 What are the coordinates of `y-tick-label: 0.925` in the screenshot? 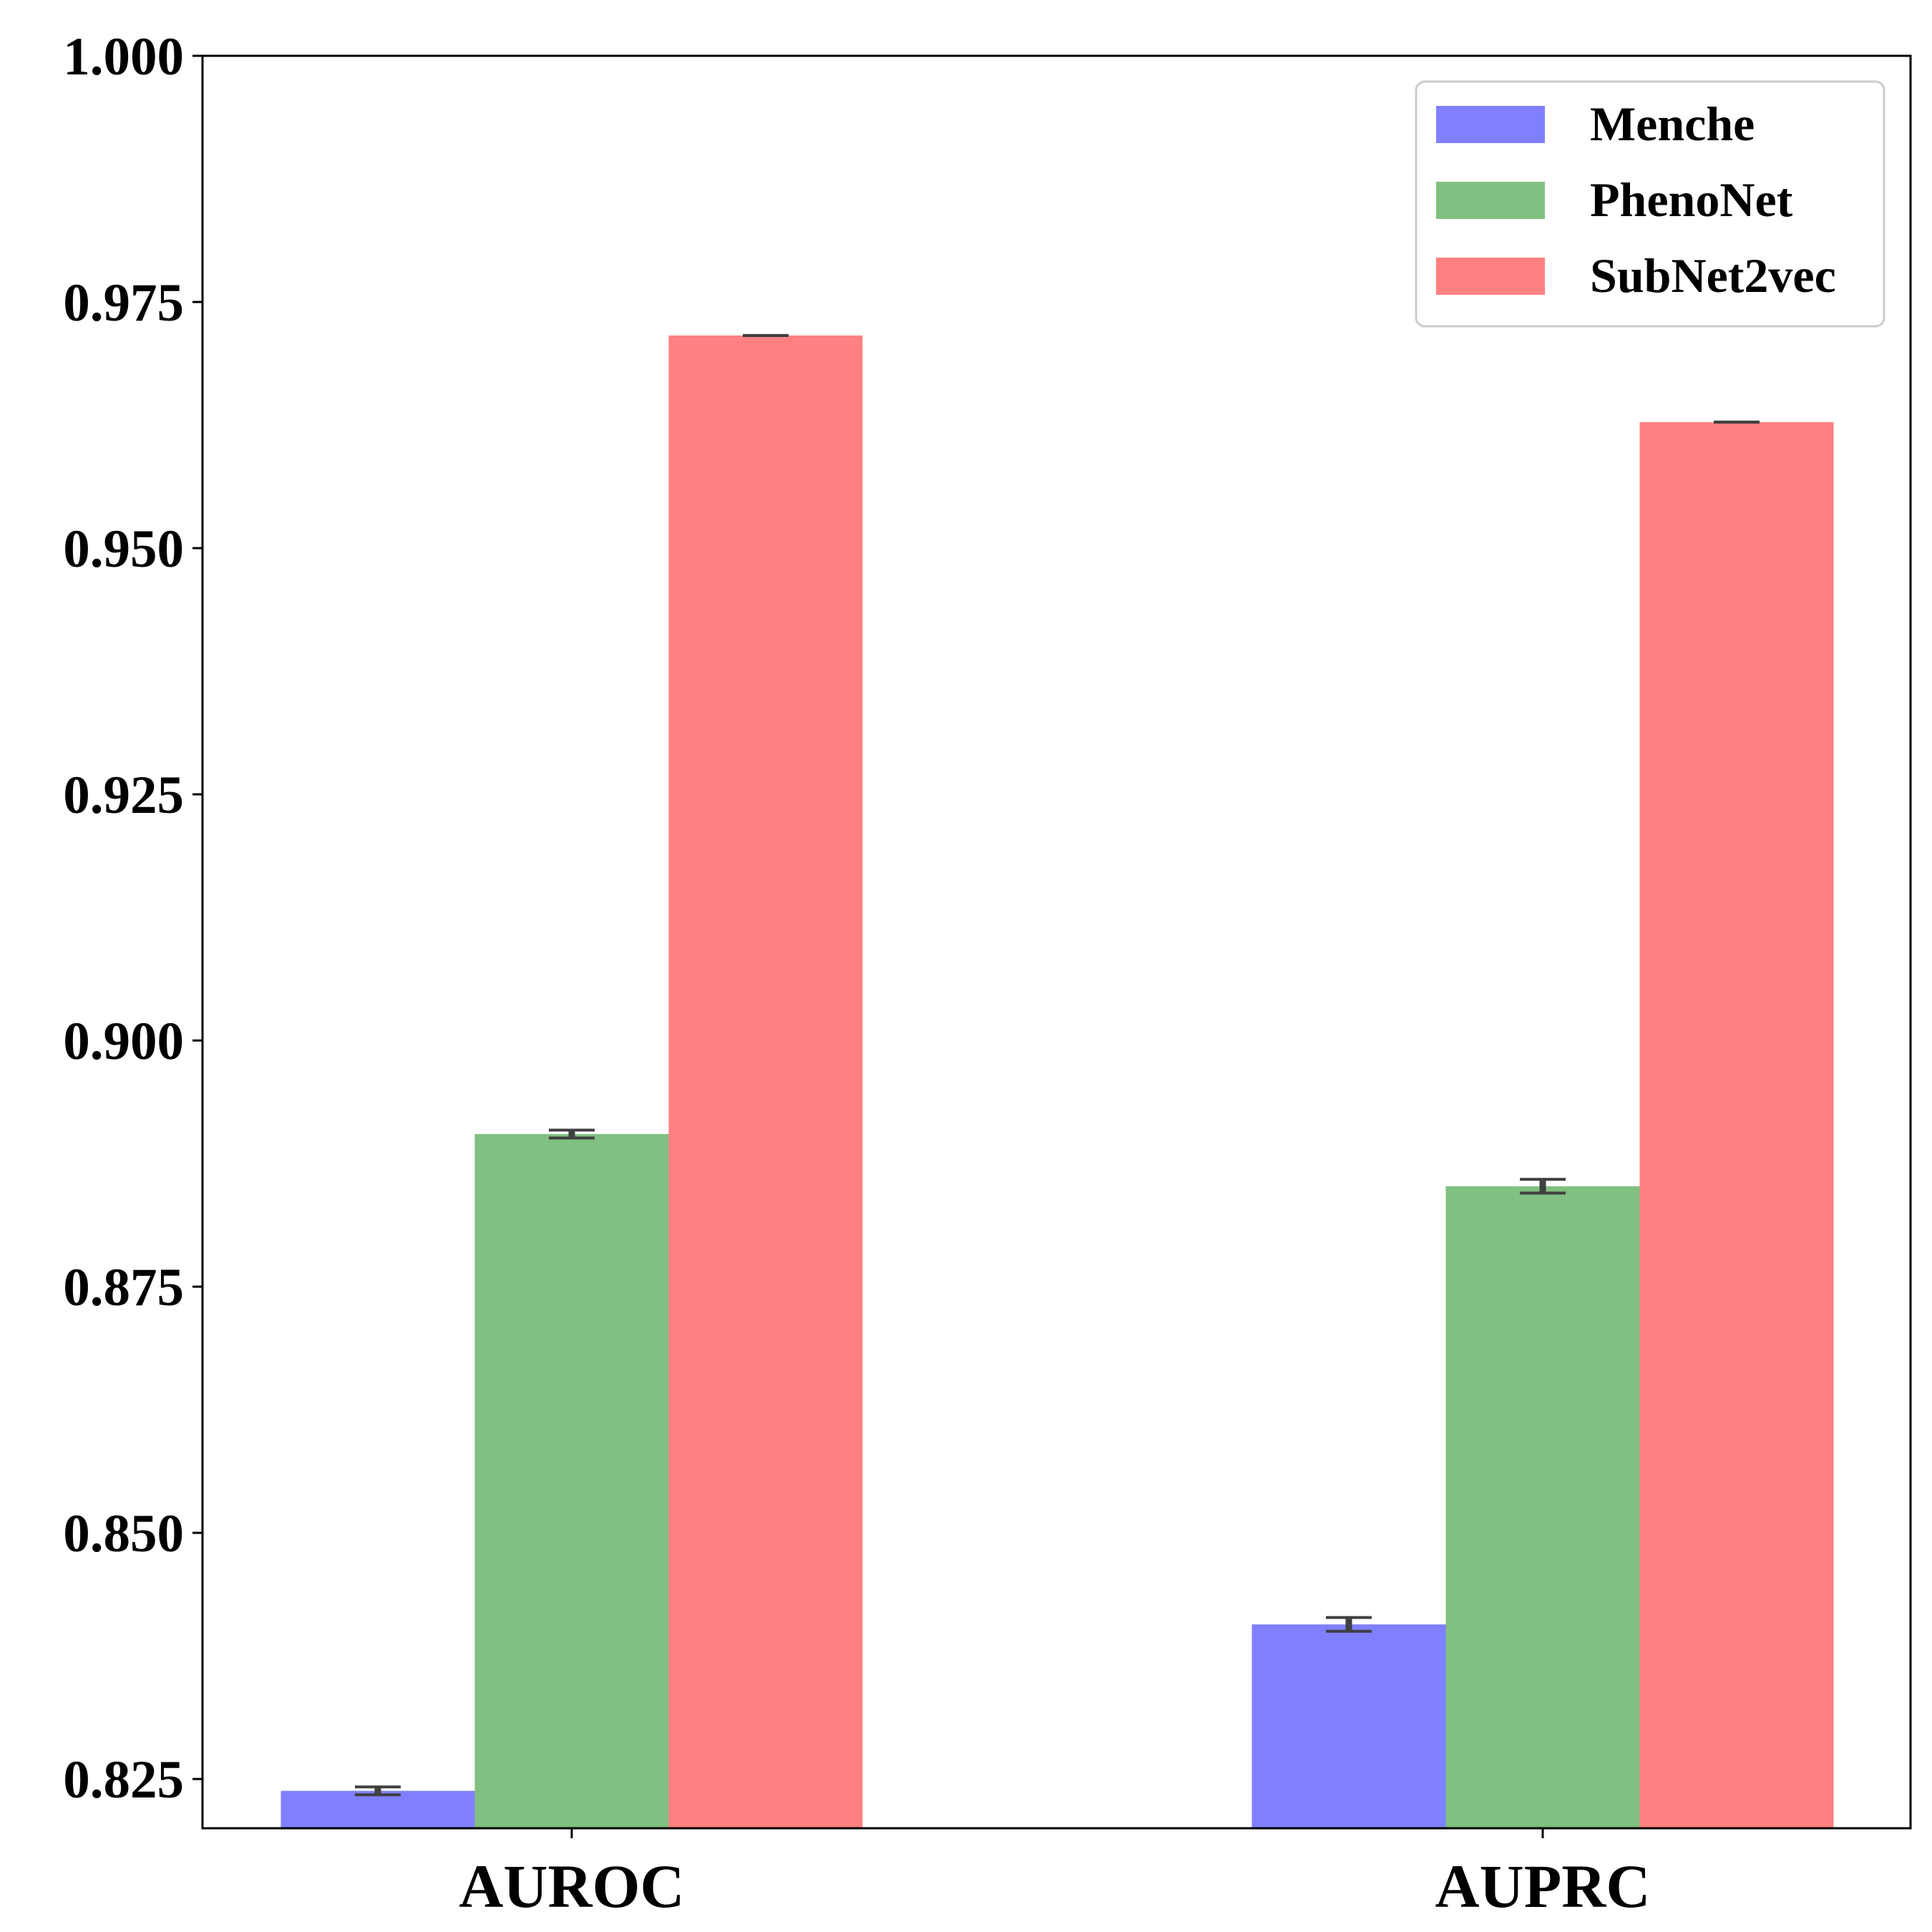 It's located at (123, 795).